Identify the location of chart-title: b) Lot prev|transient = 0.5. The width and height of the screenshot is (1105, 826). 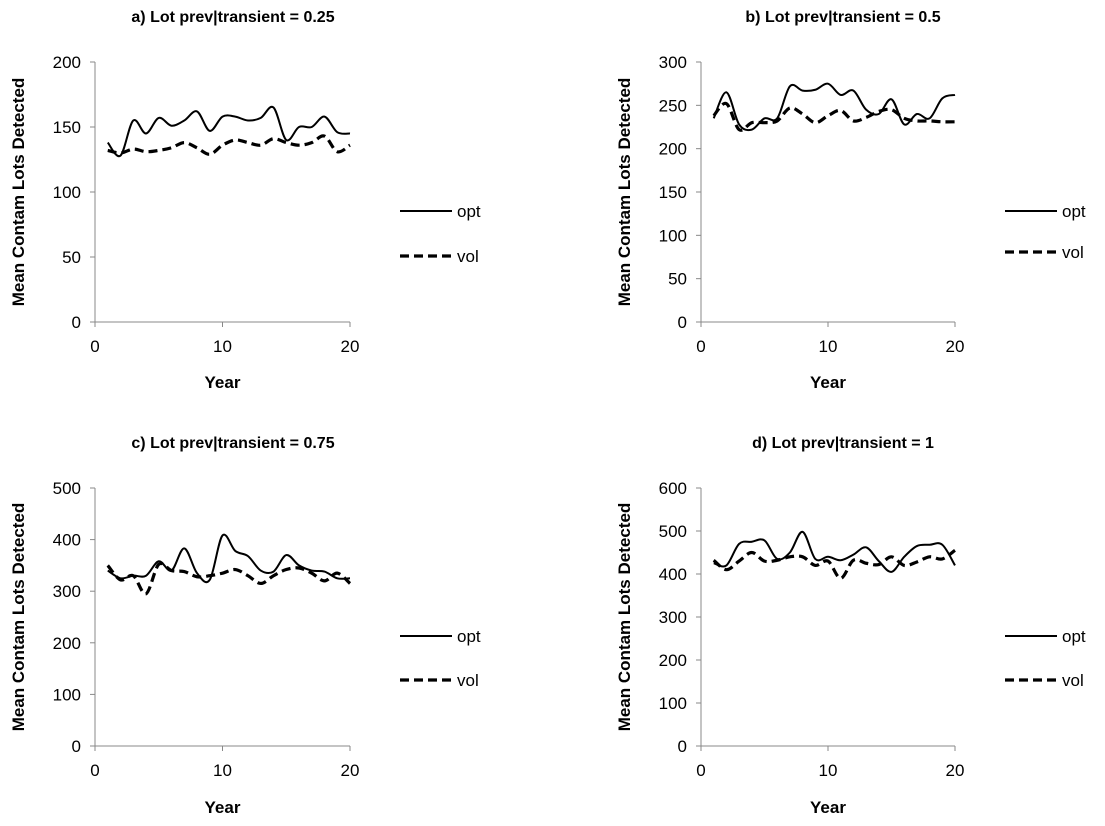
(842, 17).